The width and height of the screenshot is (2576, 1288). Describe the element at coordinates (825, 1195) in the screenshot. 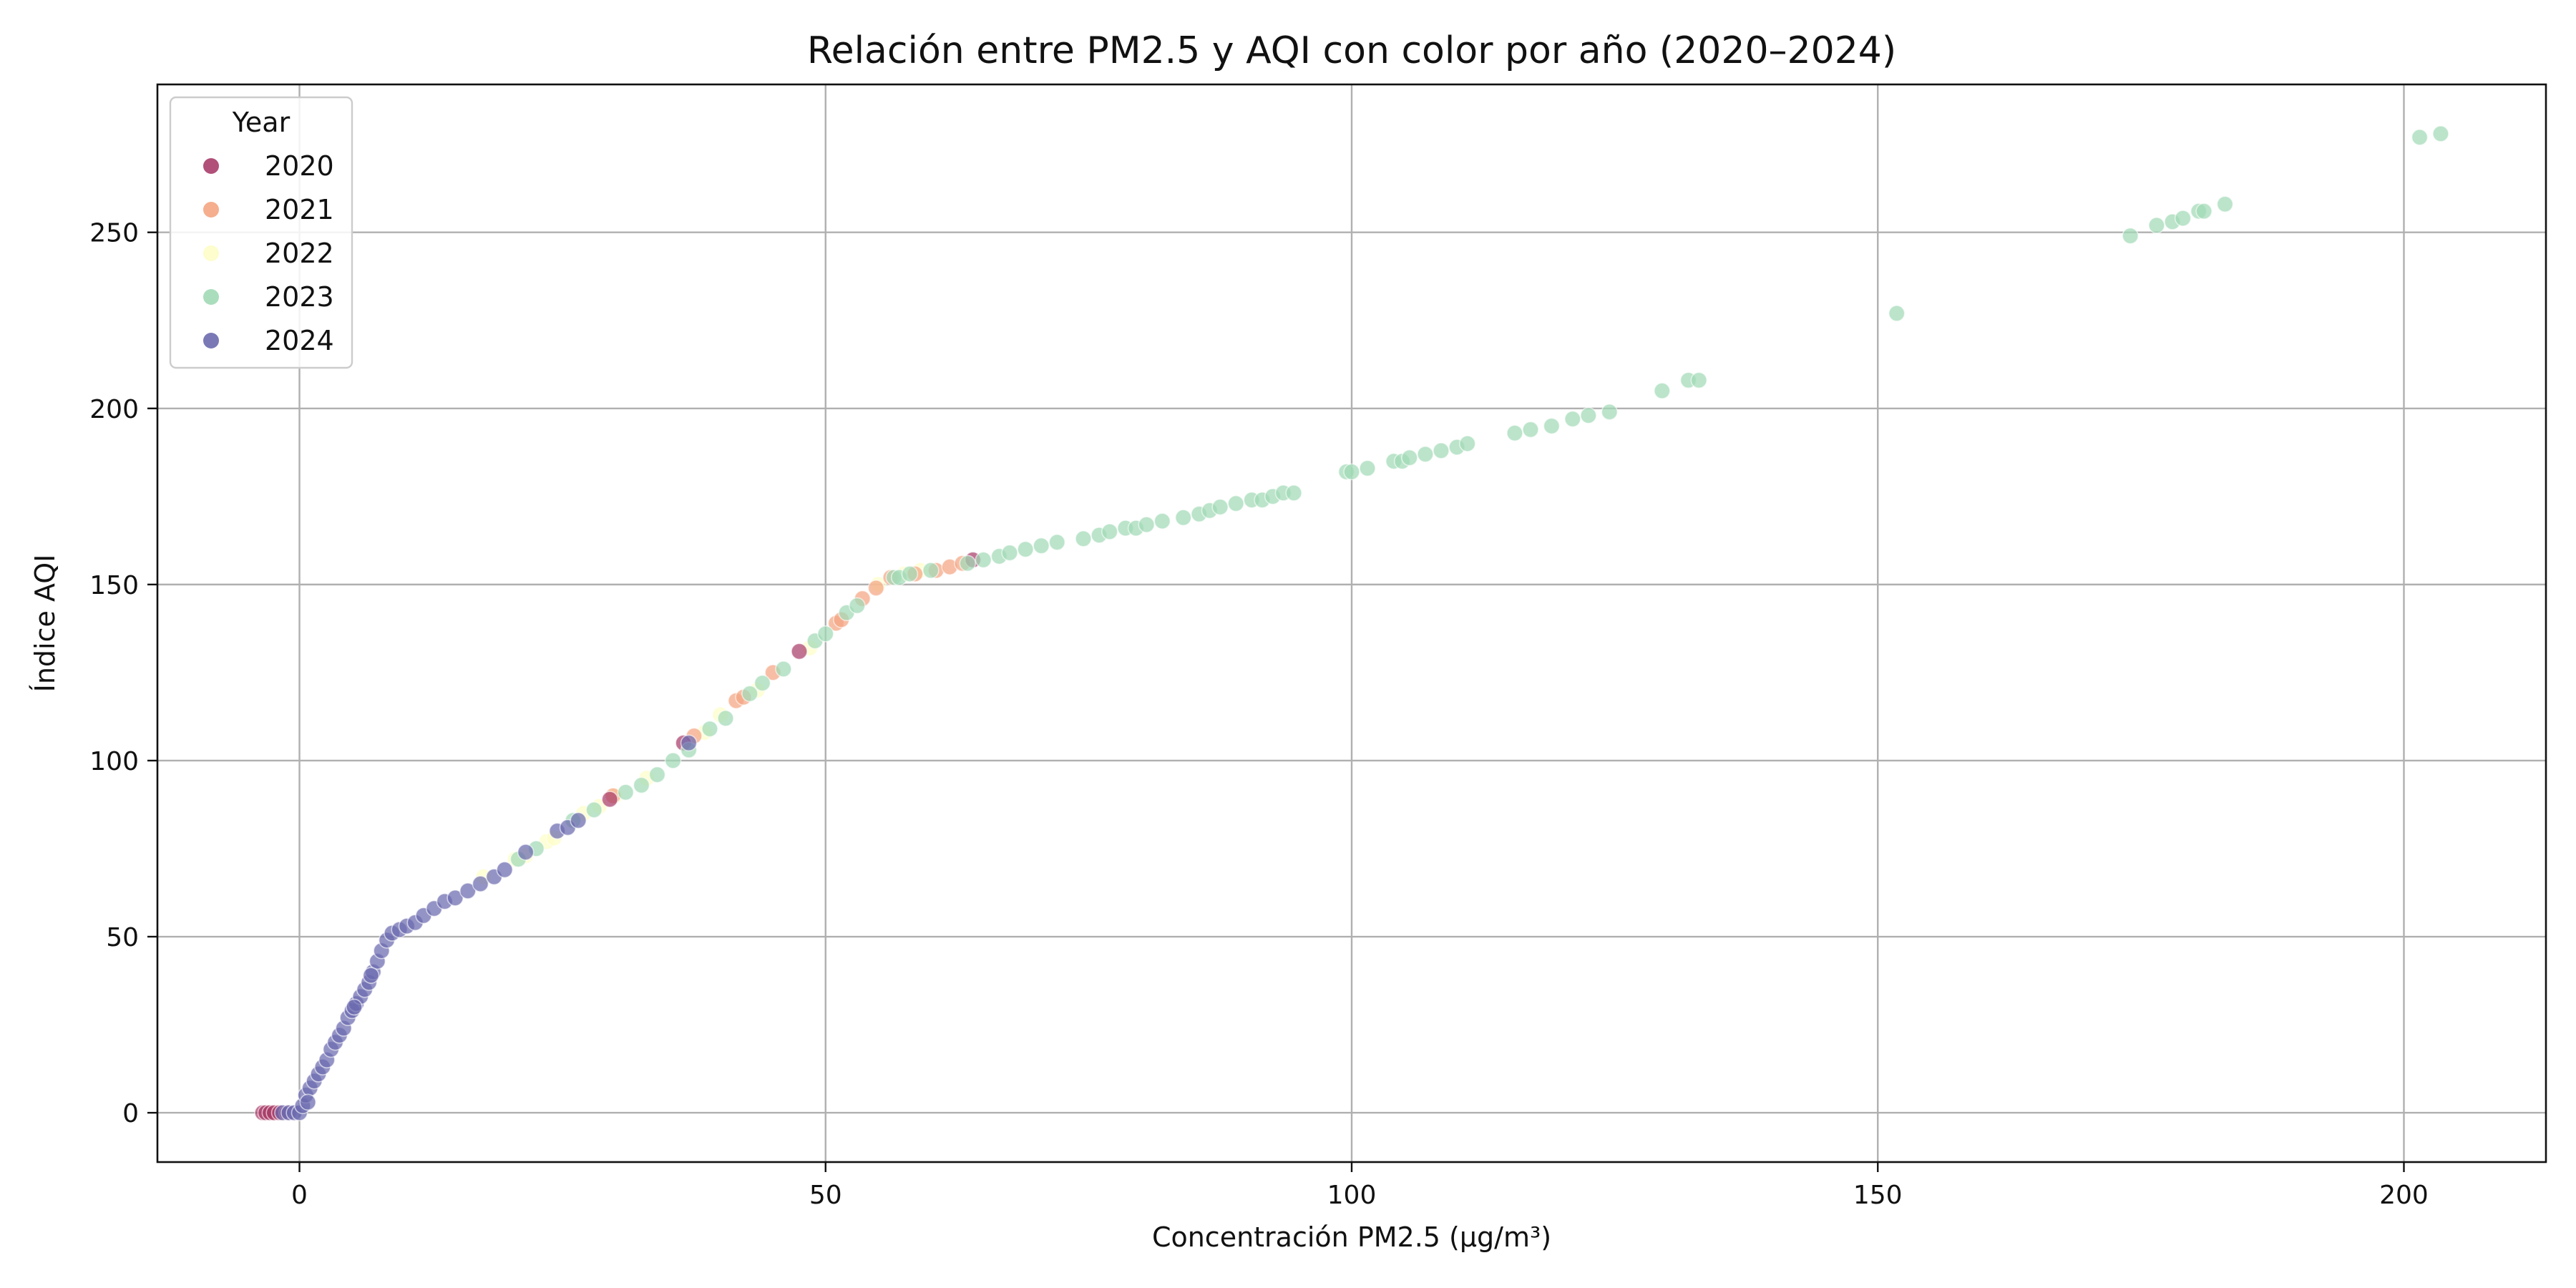

I see `x-tick-label: 50` at that location.